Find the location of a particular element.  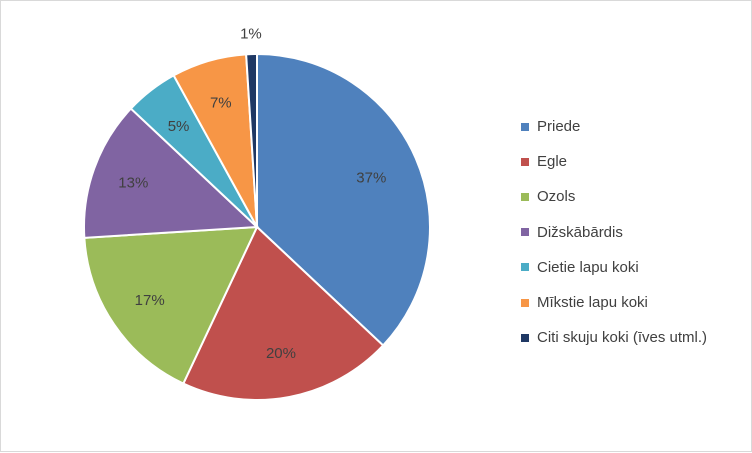

legend-label: Priede is located at coordinates (559, 127).